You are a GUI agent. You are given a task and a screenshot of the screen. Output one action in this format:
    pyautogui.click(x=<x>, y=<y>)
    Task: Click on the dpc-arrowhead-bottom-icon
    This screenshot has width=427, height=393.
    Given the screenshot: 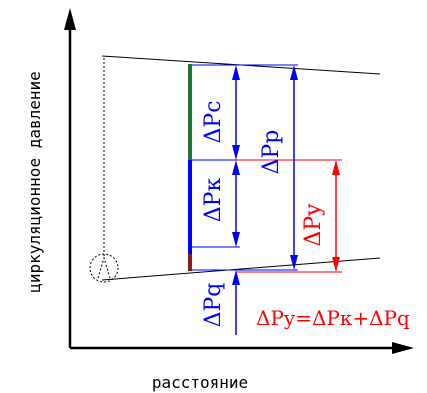 What is the action you would take?
    pyautogui.click(x=236, y=152)
    